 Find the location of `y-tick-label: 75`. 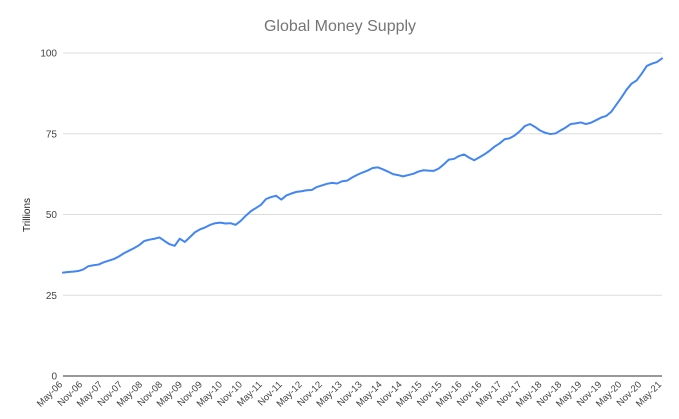

y-tick-label: 75 is located at coordinates (52, 134).